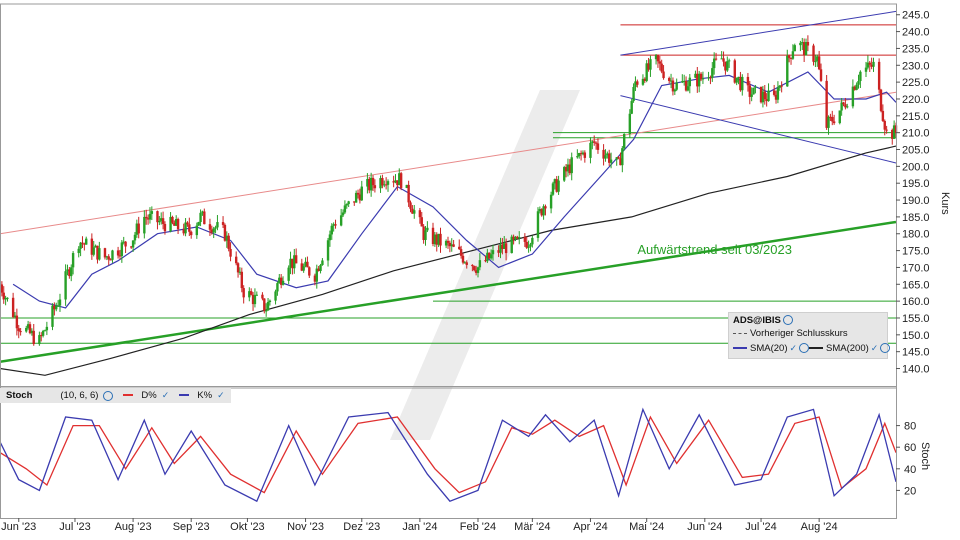 This screenshot has height=540, width=960. Describe the element at coordinates (247, 527) in the screenshot. I see `x-tick-label: Okt '23` at that location.